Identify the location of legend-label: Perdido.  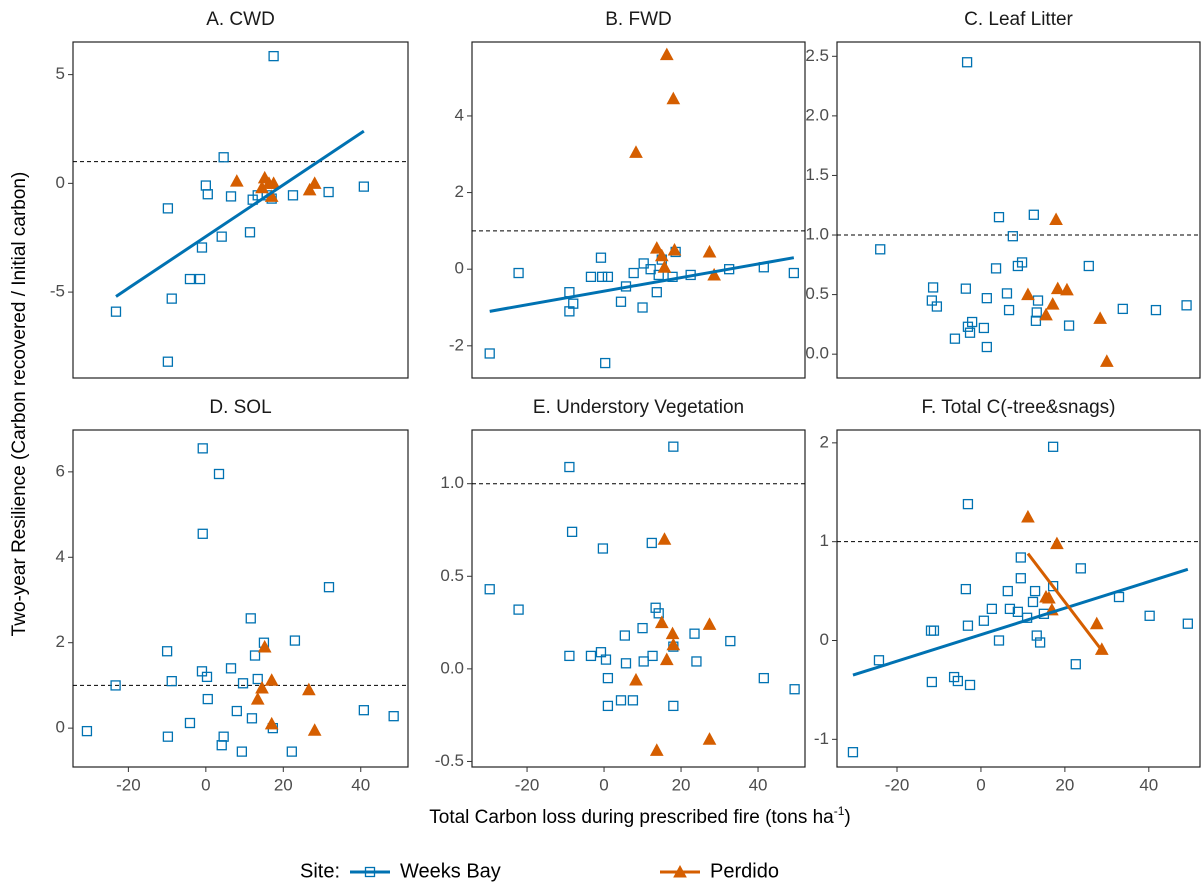
(744, 871).